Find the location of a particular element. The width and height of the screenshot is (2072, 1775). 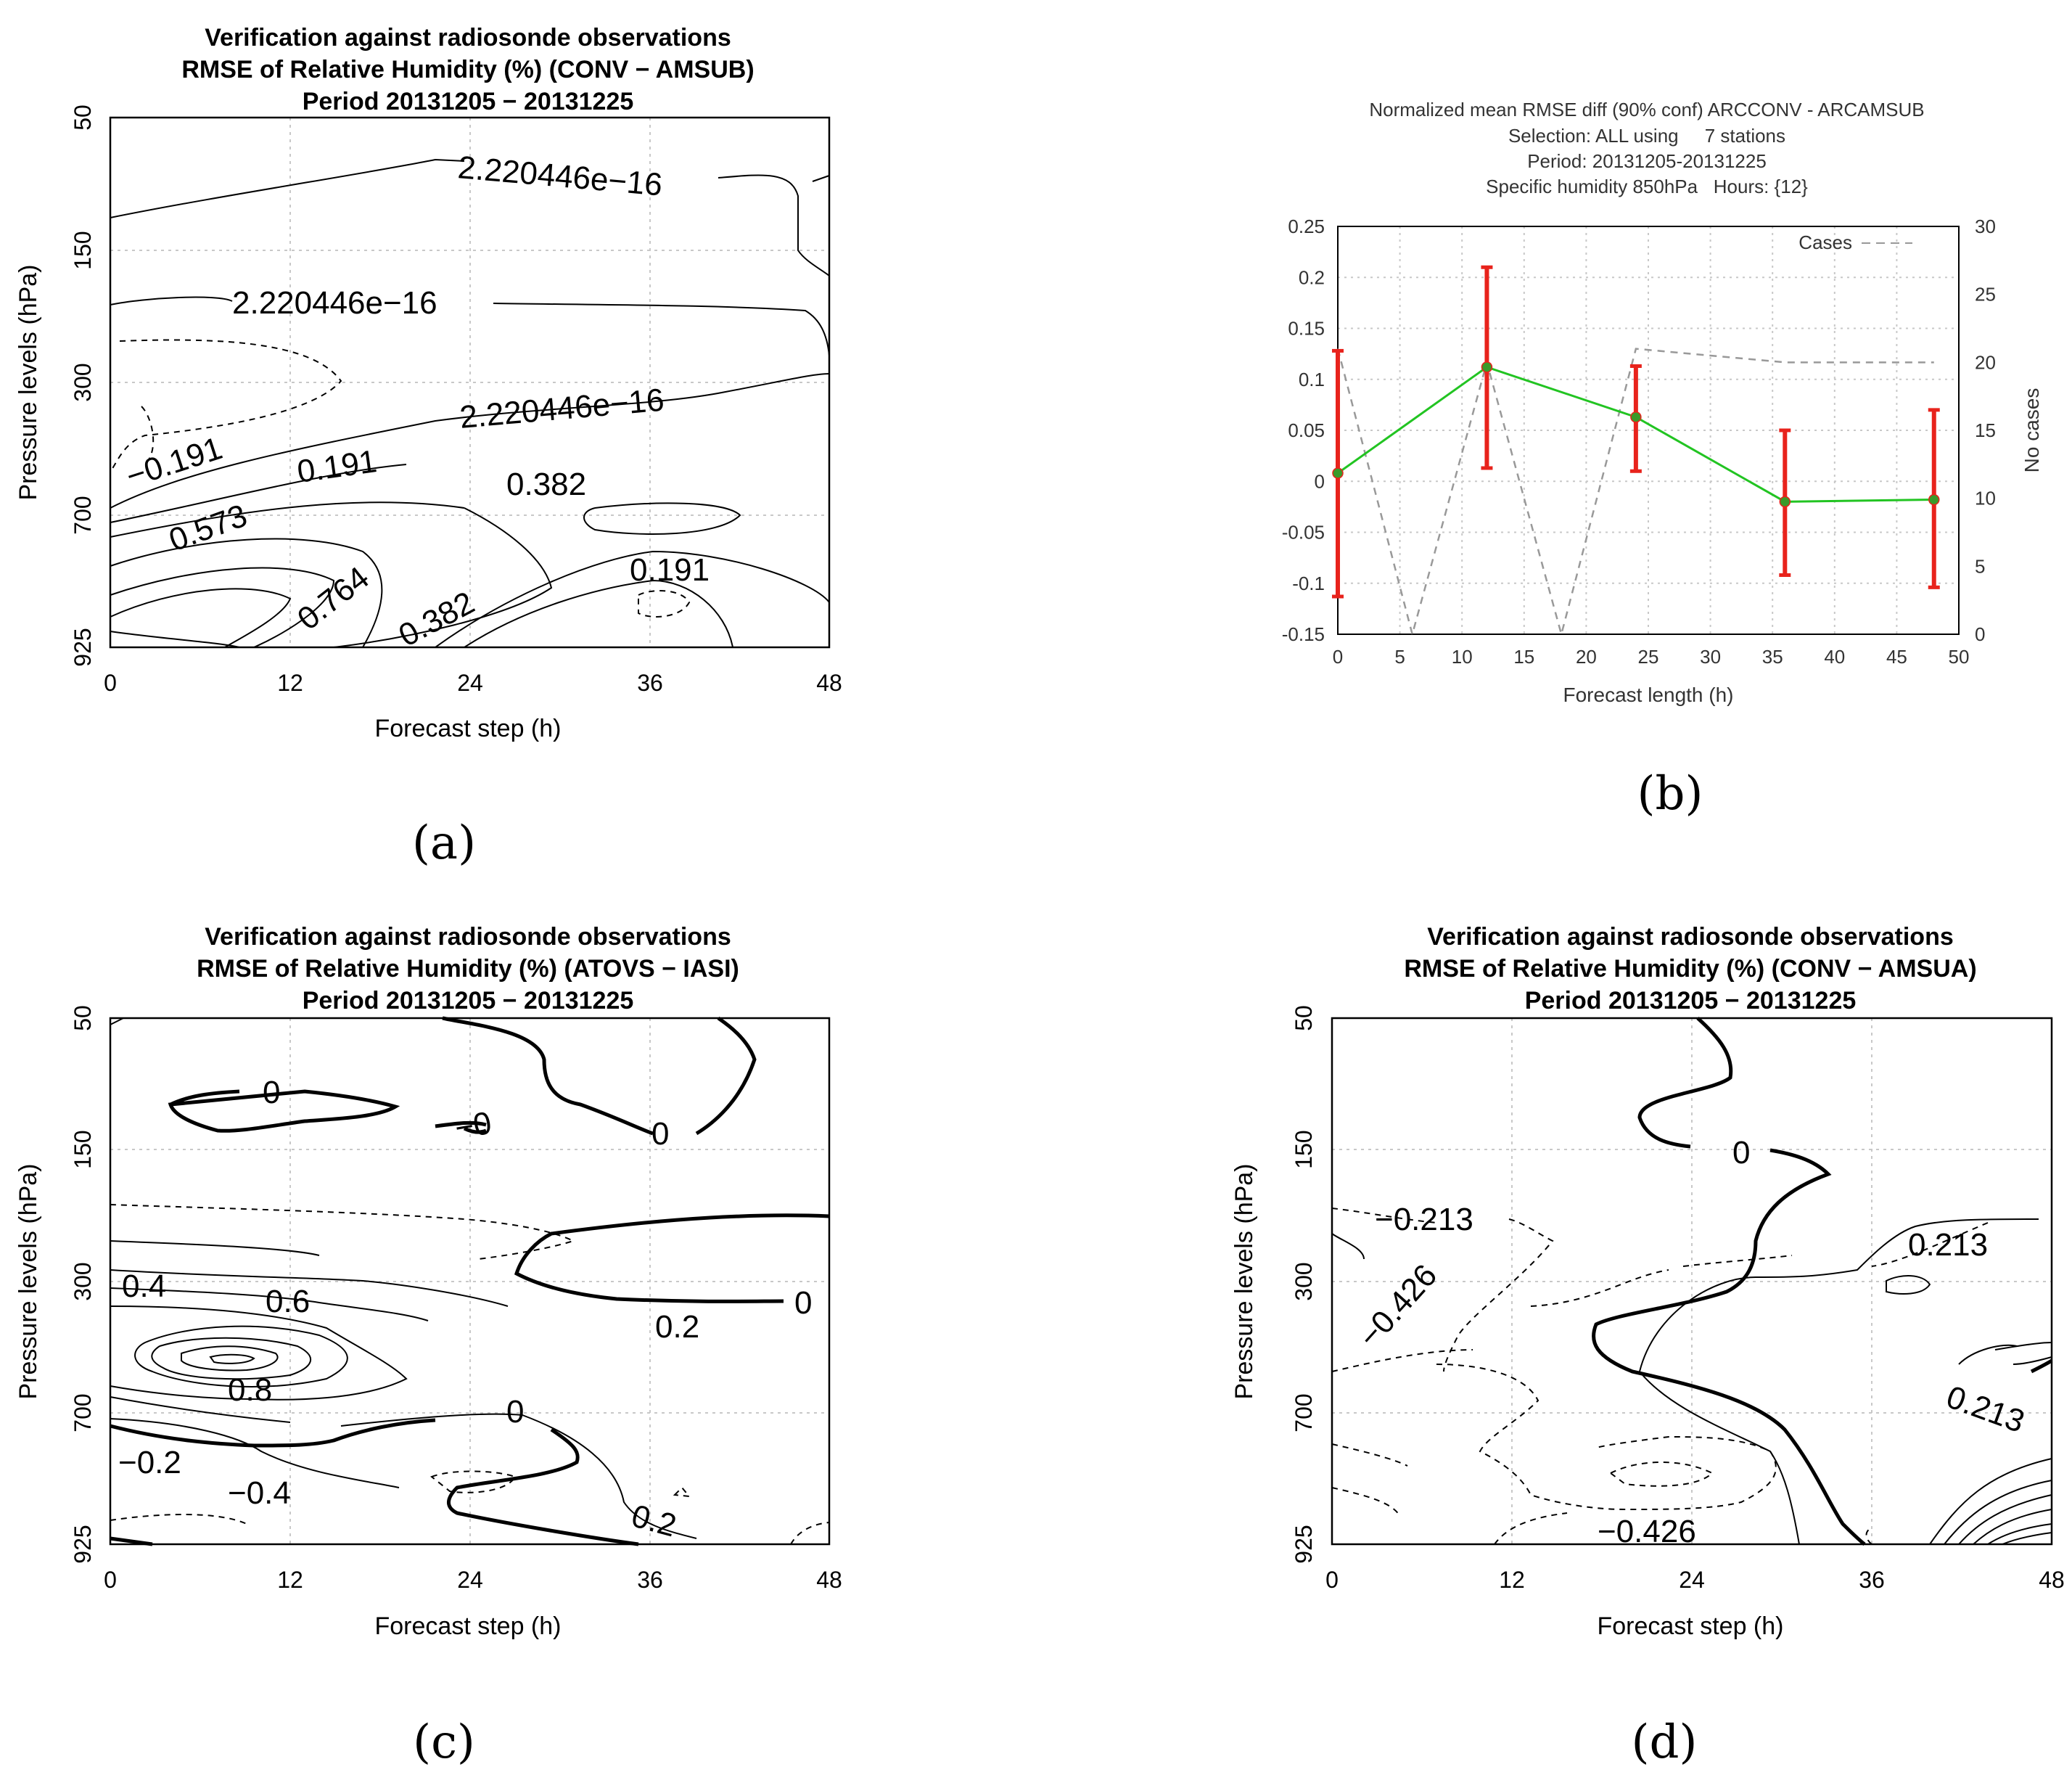

contour-label: −0.2 is located at coordinates (149, 1462).